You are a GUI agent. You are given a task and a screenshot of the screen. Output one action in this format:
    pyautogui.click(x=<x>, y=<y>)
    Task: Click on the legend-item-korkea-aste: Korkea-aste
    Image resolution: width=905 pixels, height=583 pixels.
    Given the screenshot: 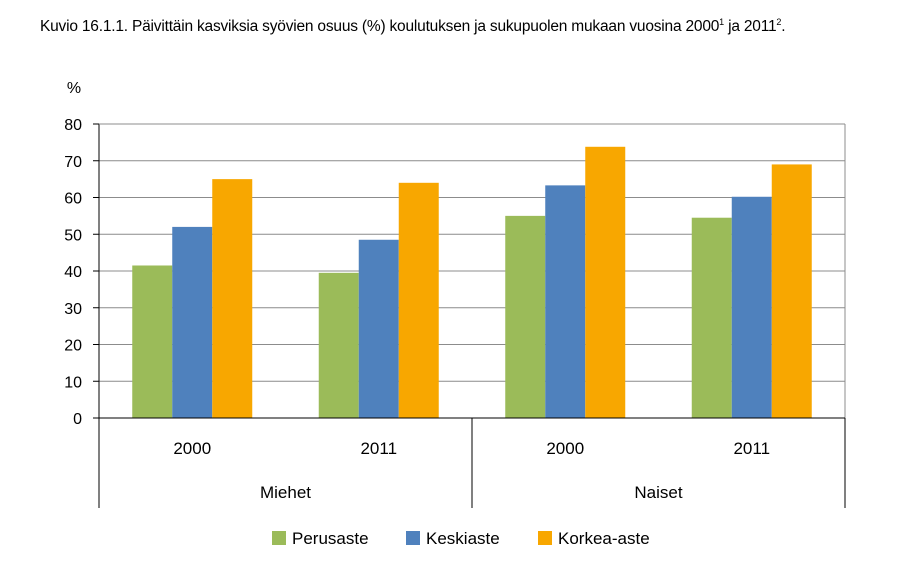 What is the action you would take?
    pyautogui.click(x=594, y=538)
    